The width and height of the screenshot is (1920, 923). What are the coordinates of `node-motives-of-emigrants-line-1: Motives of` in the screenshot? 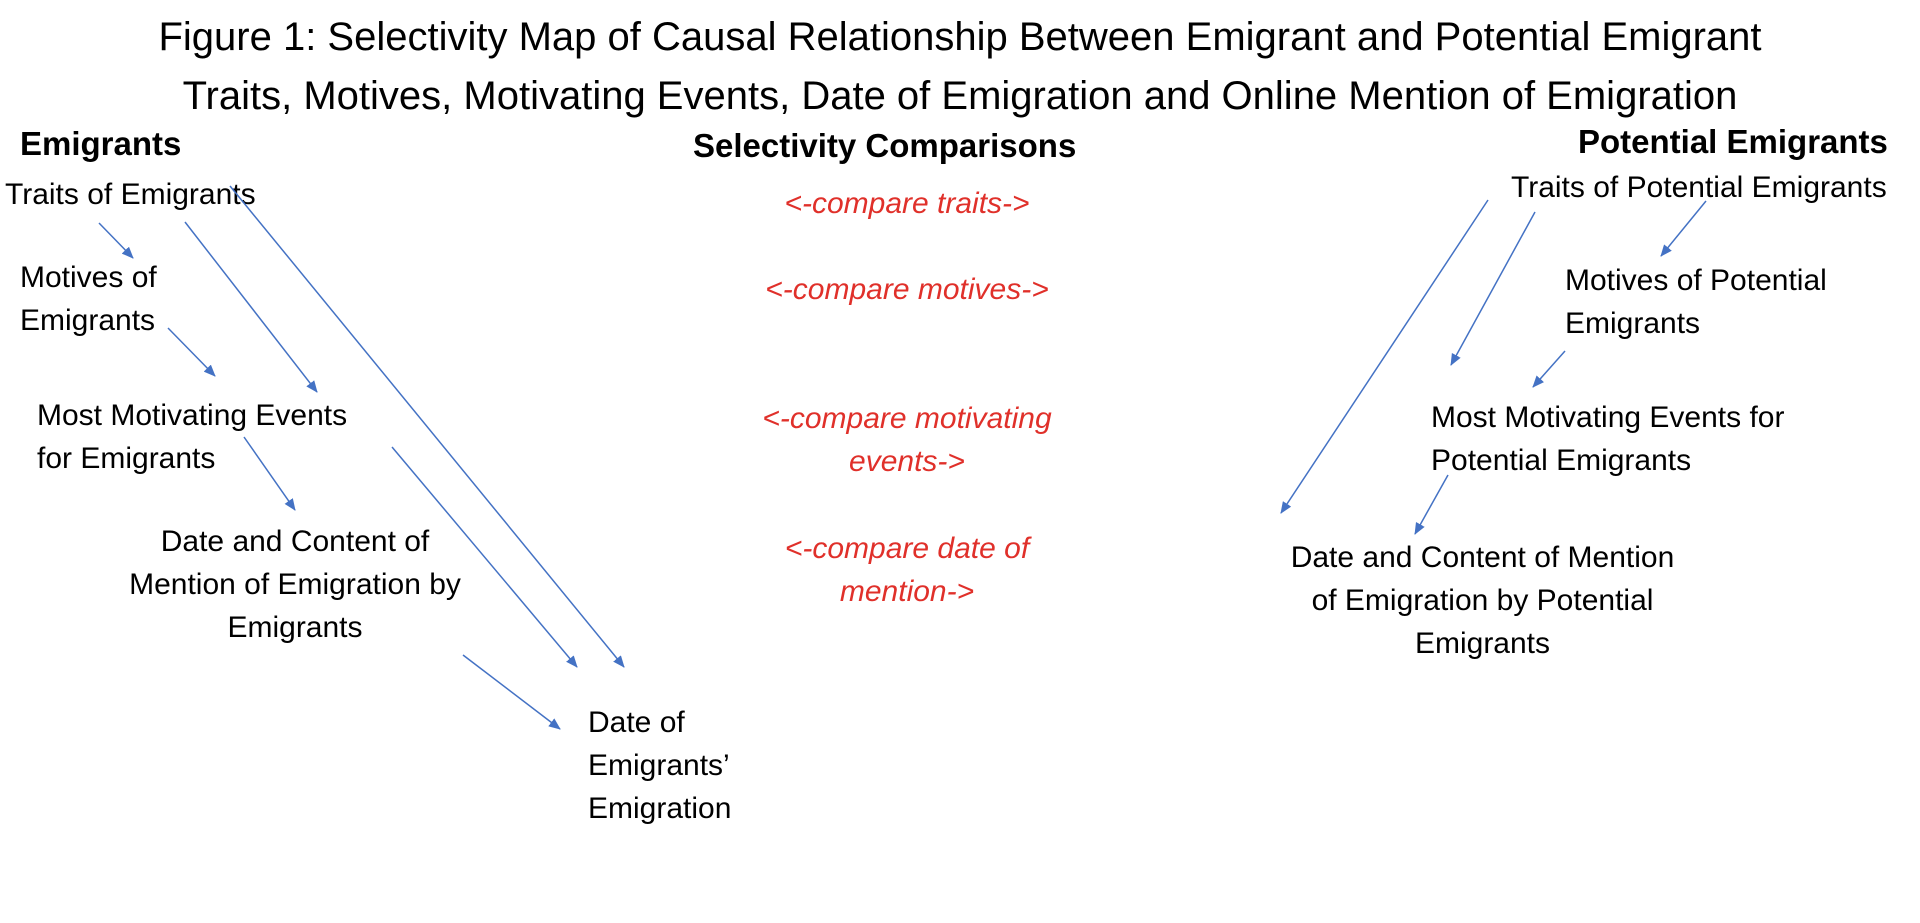 It's located at (88, 277).